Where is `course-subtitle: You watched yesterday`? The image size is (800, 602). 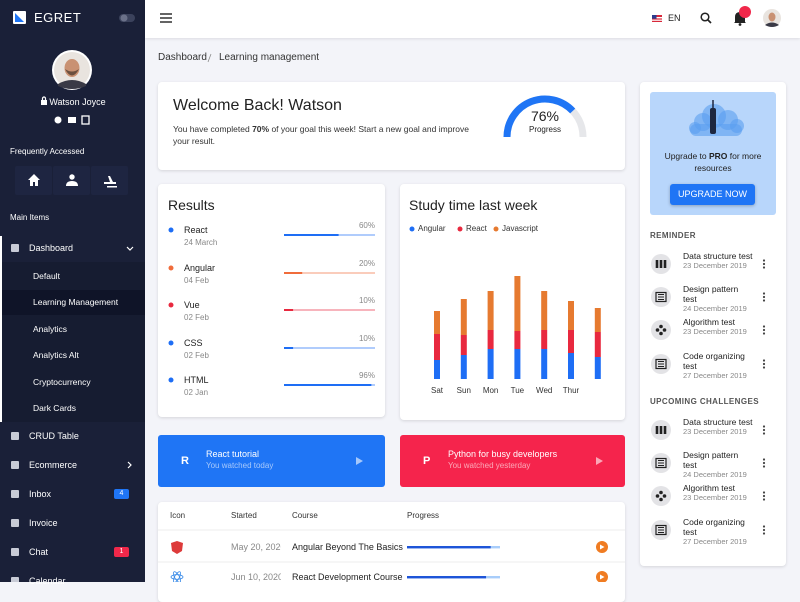
course-subtitle: You watched yesterday is located at coordinates (489, 465).